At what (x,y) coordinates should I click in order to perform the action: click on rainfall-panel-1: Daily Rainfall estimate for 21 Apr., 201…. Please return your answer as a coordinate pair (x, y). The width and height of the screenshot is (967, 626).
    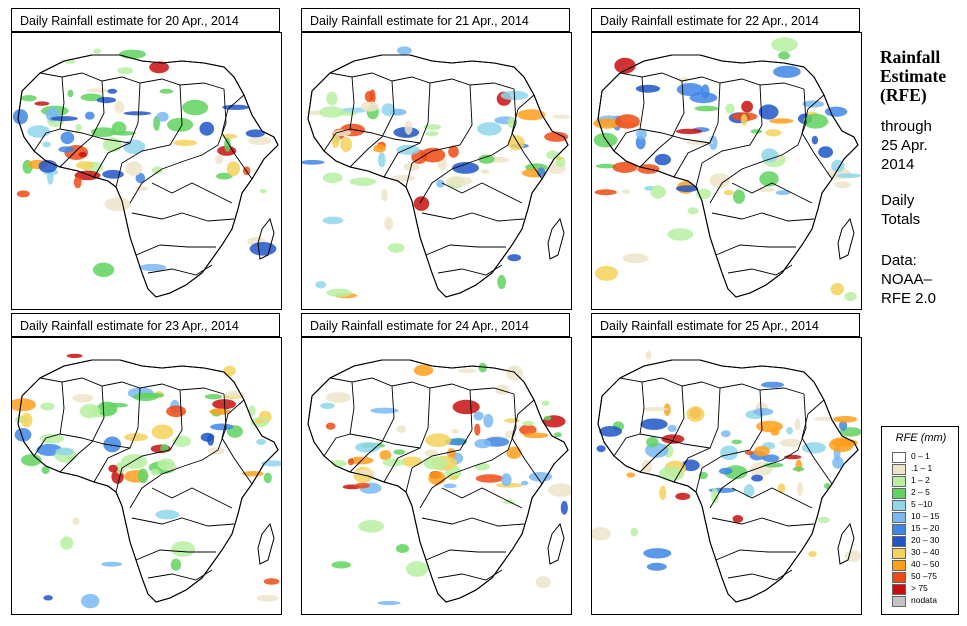
    Looking at the image, I should click on (436, 160).